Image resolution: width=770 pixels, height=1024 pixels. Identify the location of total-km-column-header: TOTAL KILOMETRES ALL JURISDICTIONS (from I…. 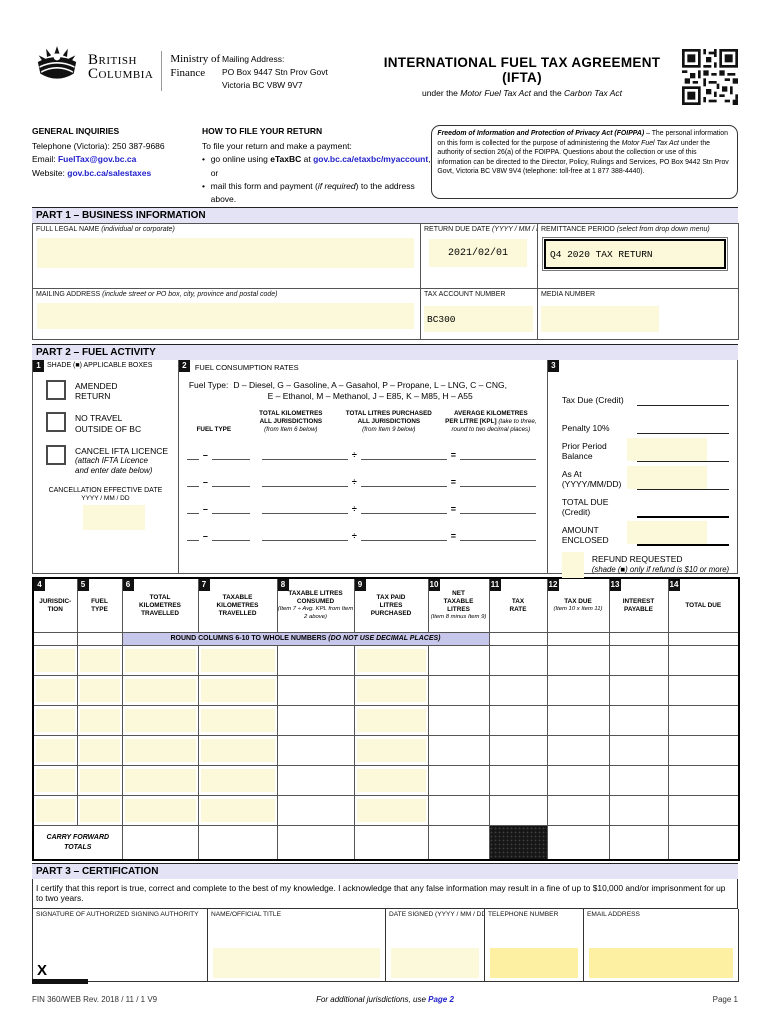
(291, 421).